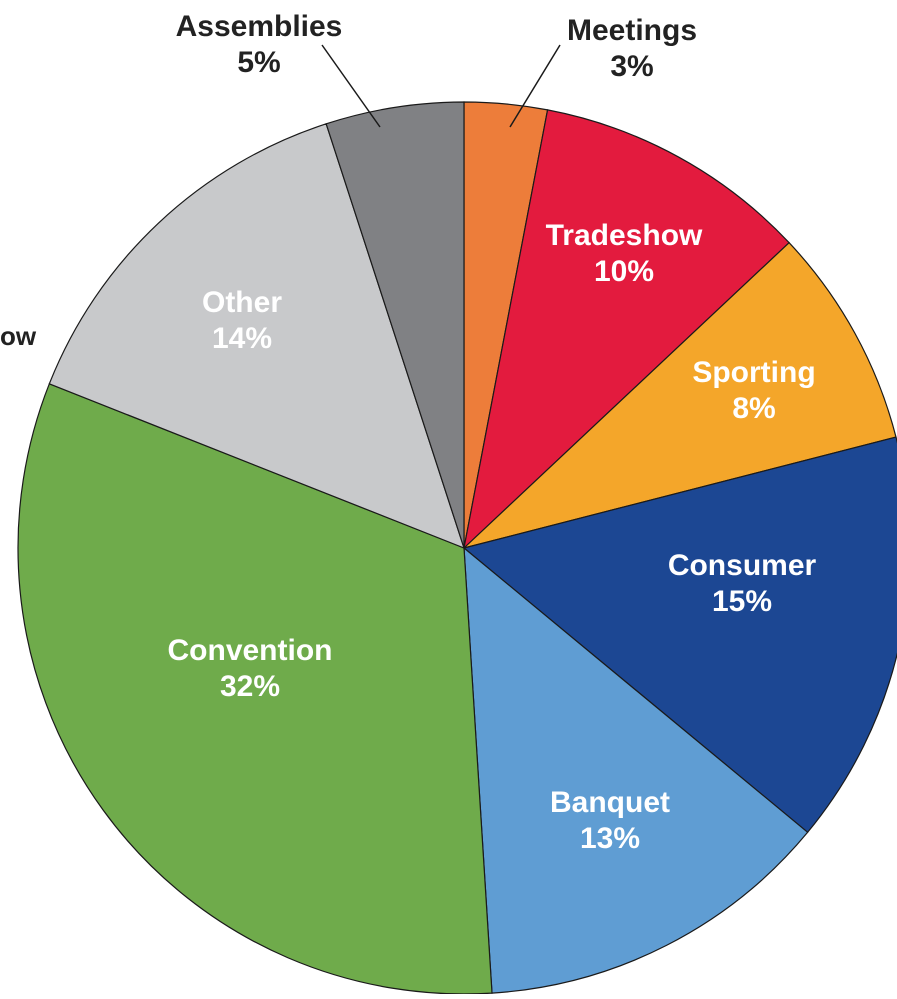 The height and width of the screenshot is (999, 897). I want to click on slice-label-assemblies: Assemblies, so click(259, 26).